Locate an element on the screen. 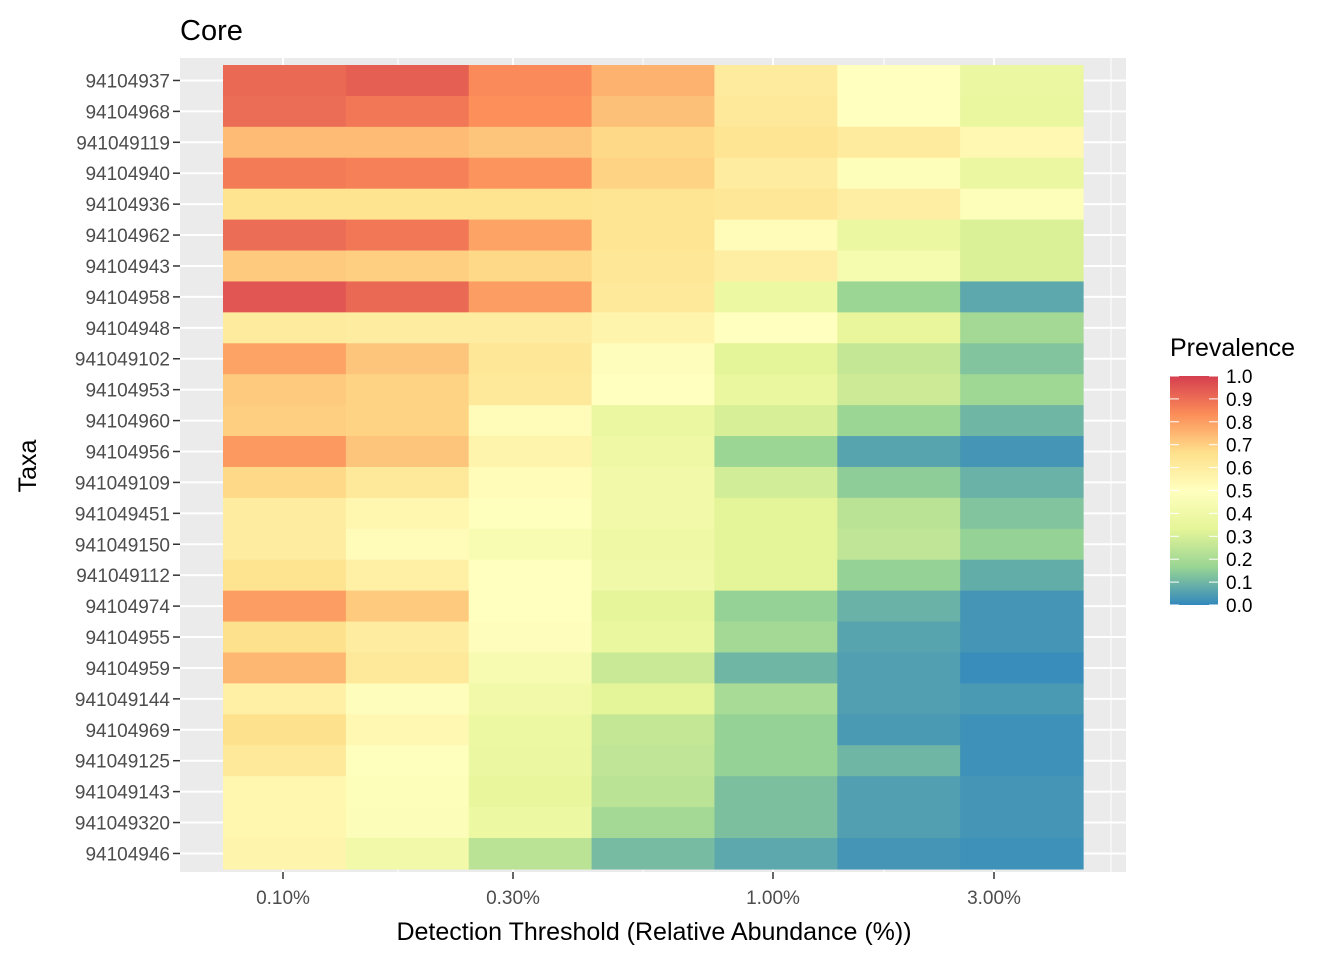 This screenshot has height=965, width=1344. chart-title: Core is located at coordinates (211, 31).